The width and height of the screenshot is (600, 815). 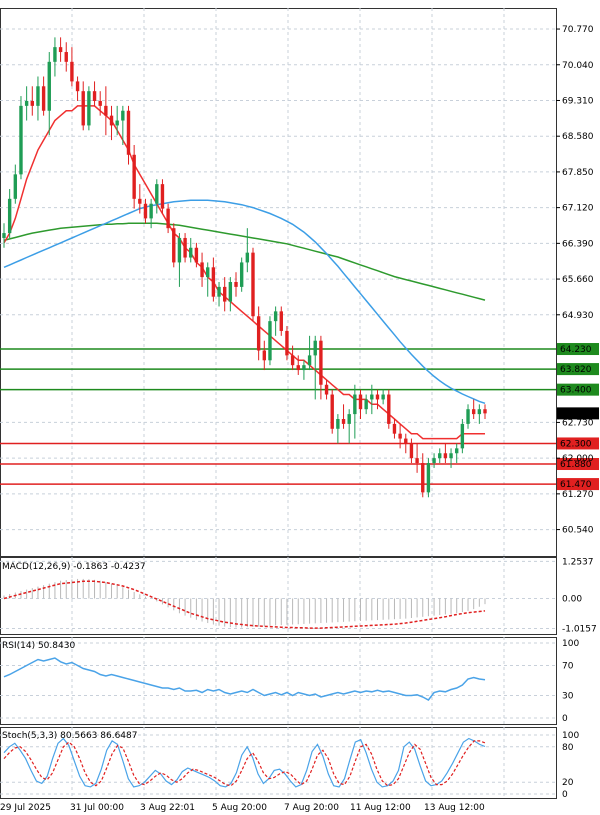 I want to click on stoch-ytick-label: 20, so click(x=568, y=783).